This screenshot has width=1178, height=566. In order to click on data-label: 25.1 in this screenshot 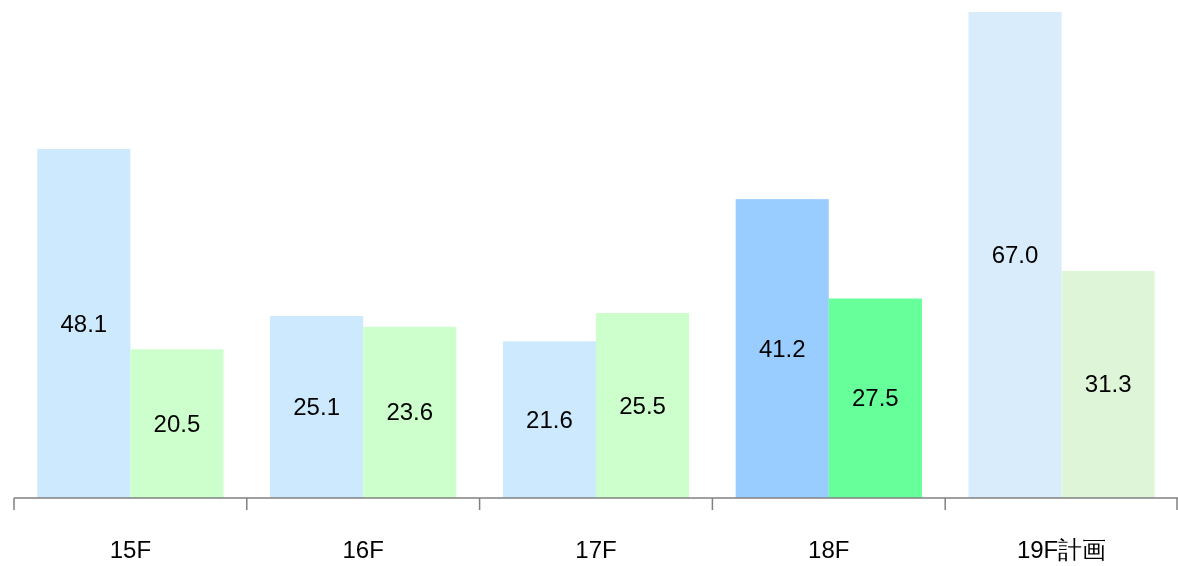, I will do `click(316, 406)`.